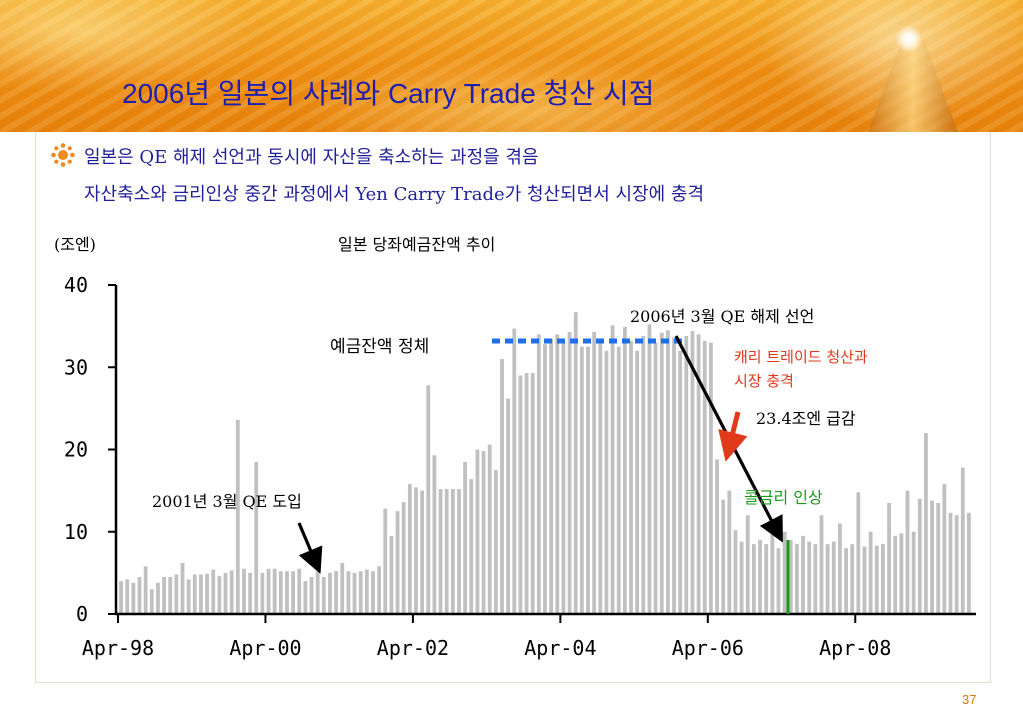 Image resolution: width=1023 pixels, height=723 pixels. I want to click on bullet-text-1: 일본은 QE 해제 선언과 동시에 자산을 축소하는 과정을 겪음, so click(311, 157).